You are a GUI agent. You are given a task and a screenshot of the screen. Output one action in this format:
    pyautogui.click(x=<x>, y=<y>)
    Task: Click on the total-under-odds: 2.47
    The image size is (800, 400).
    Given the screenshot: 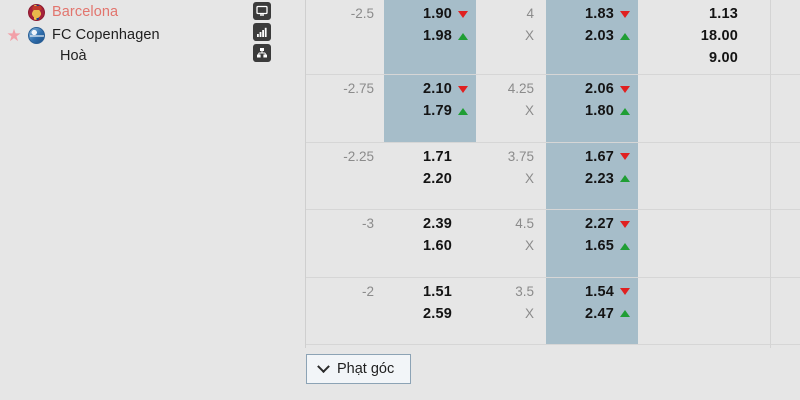 What is the action you would take?
    pyautogui.click(x=588, y=314)
    